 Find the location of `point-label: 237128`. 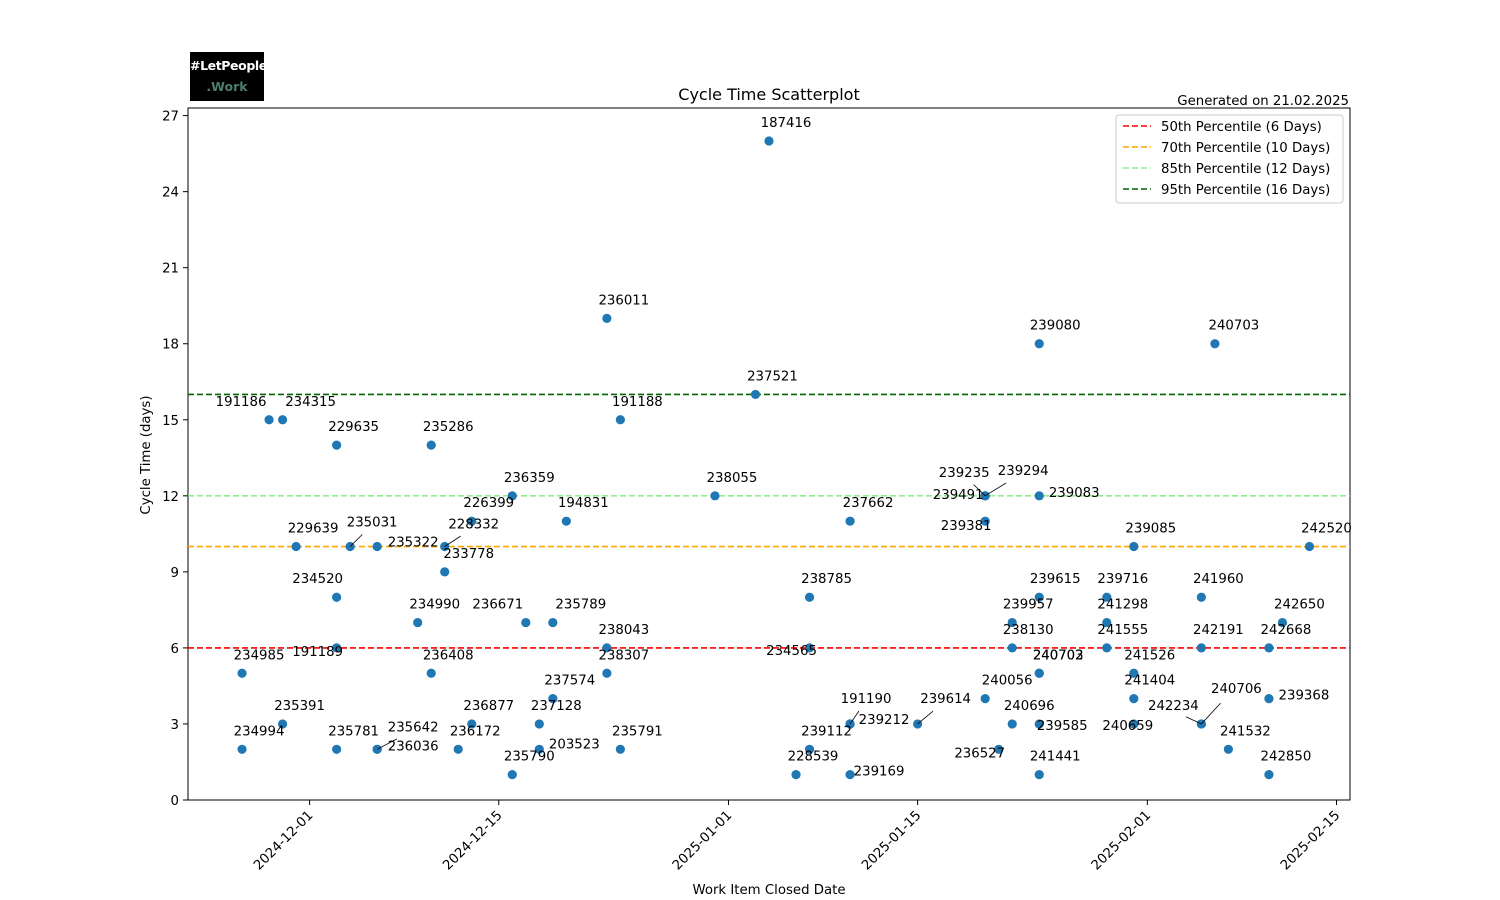

point-label: 237128 is located at coordinates (556, 706).